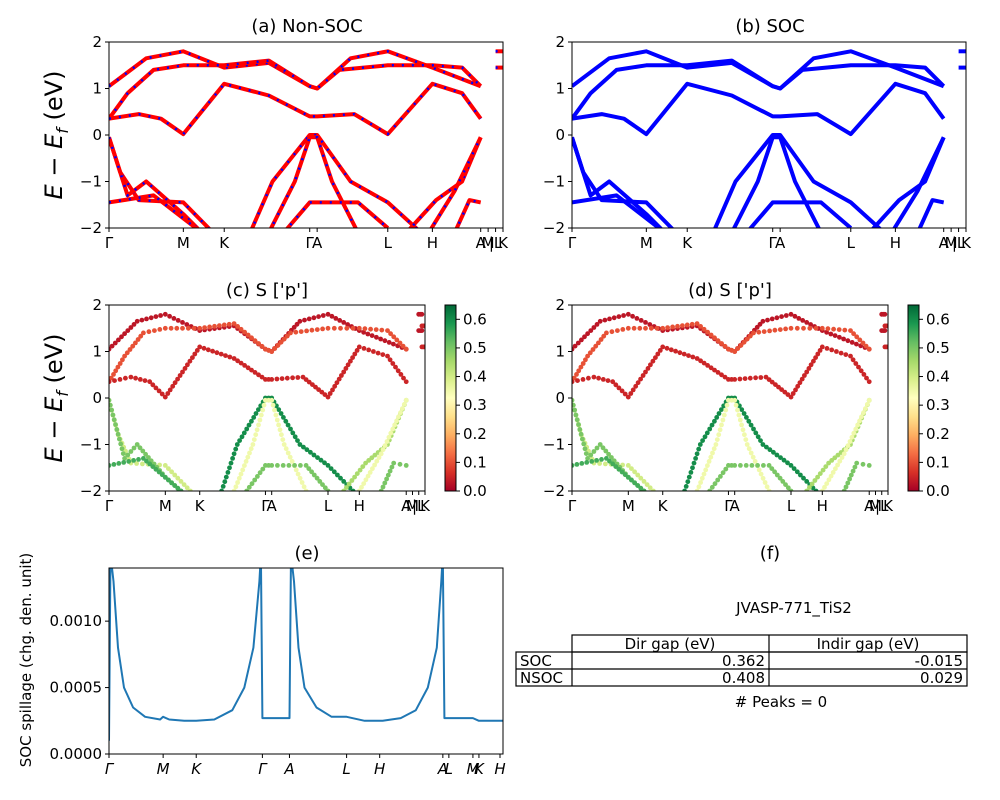 The height and width of the screenshot is (800, 1000). Describe the element at coordinates (941, 678) in the screenshot. I see `table-cell: 0.029` at that location.